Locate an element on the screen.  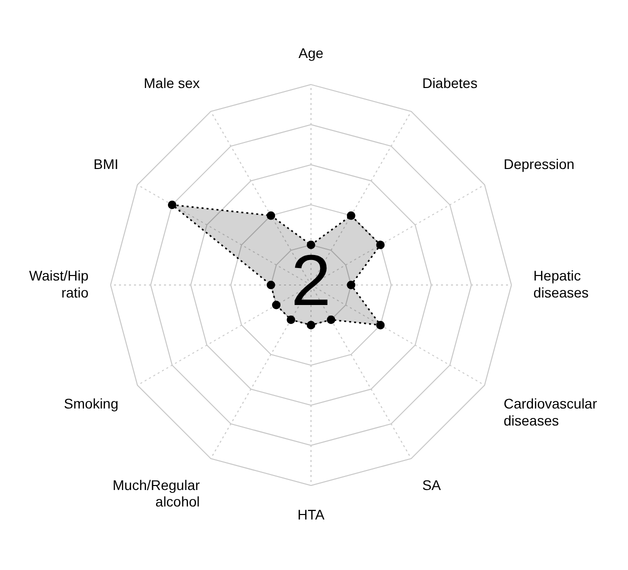
spoke-label: BMI is located at coordinates (105, 164).